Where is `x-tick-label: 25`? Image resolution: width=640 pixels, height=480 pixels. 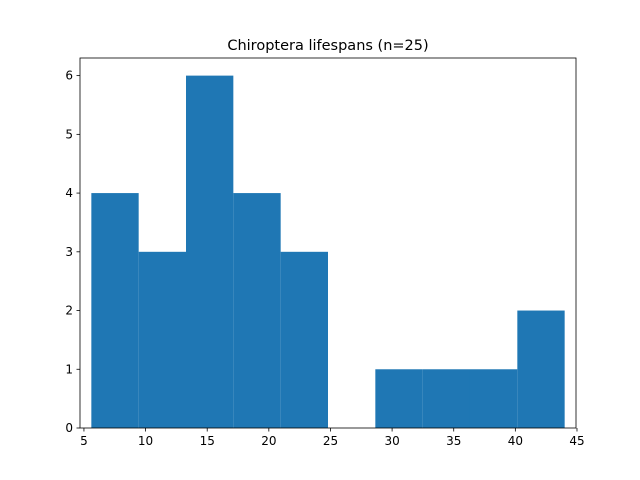 x-tick-label: 25 is located at coordinates (330, 441).